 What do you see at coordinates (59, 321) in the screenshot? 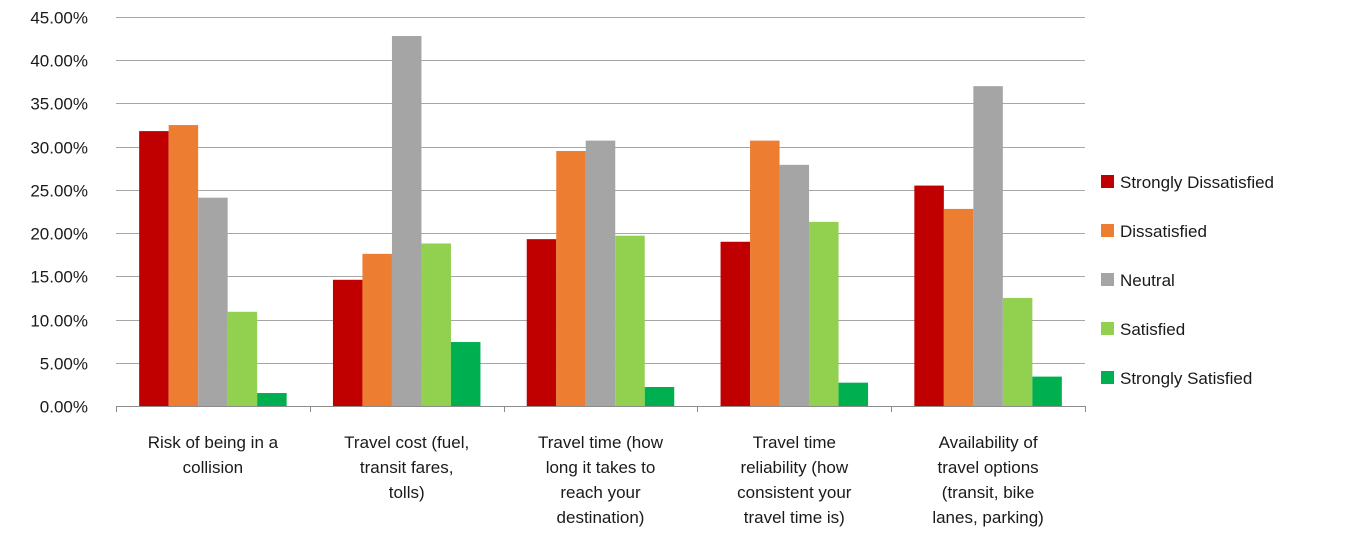
I see `y-tick-label: 10.00%` at bounding box center [59, 321].